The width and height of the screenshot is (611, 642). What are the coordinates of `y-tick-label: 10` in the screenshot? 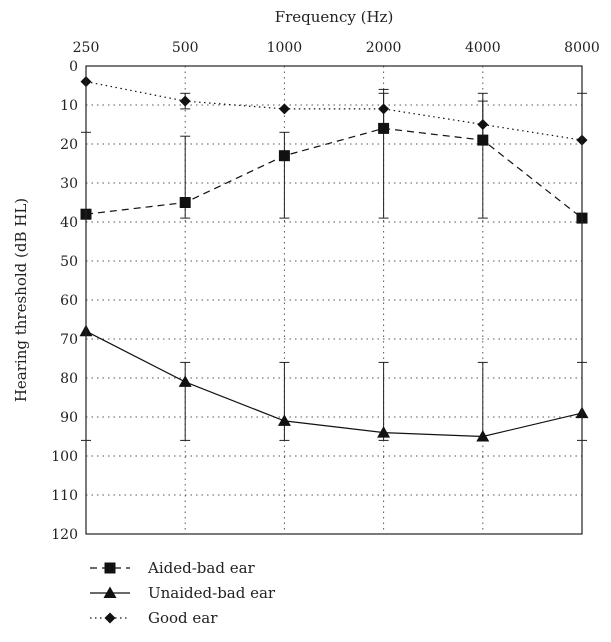 It's located at (69, 106).